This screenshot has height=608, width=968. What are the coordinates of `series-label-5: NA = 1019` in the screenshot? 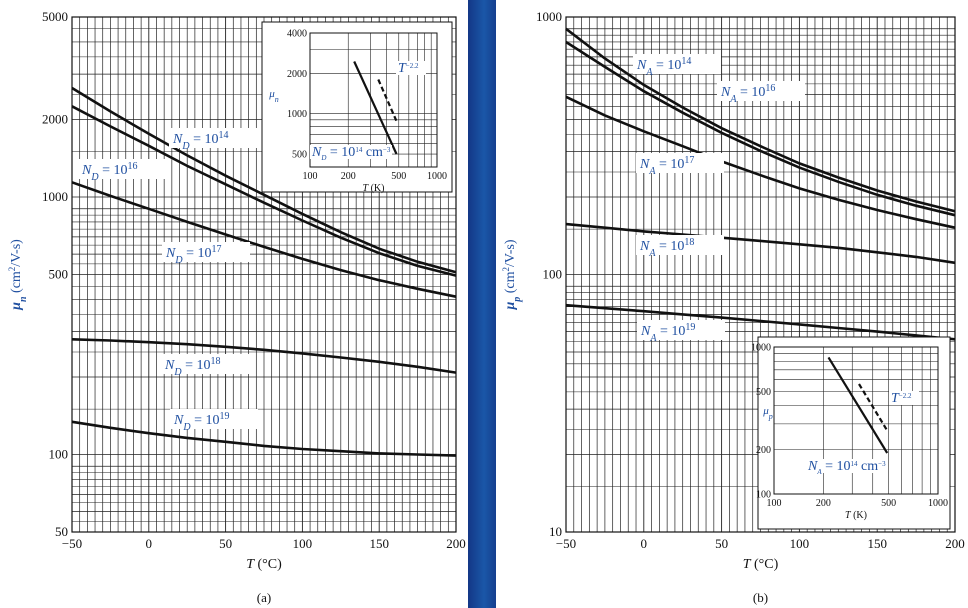 It's located at (667, 333).